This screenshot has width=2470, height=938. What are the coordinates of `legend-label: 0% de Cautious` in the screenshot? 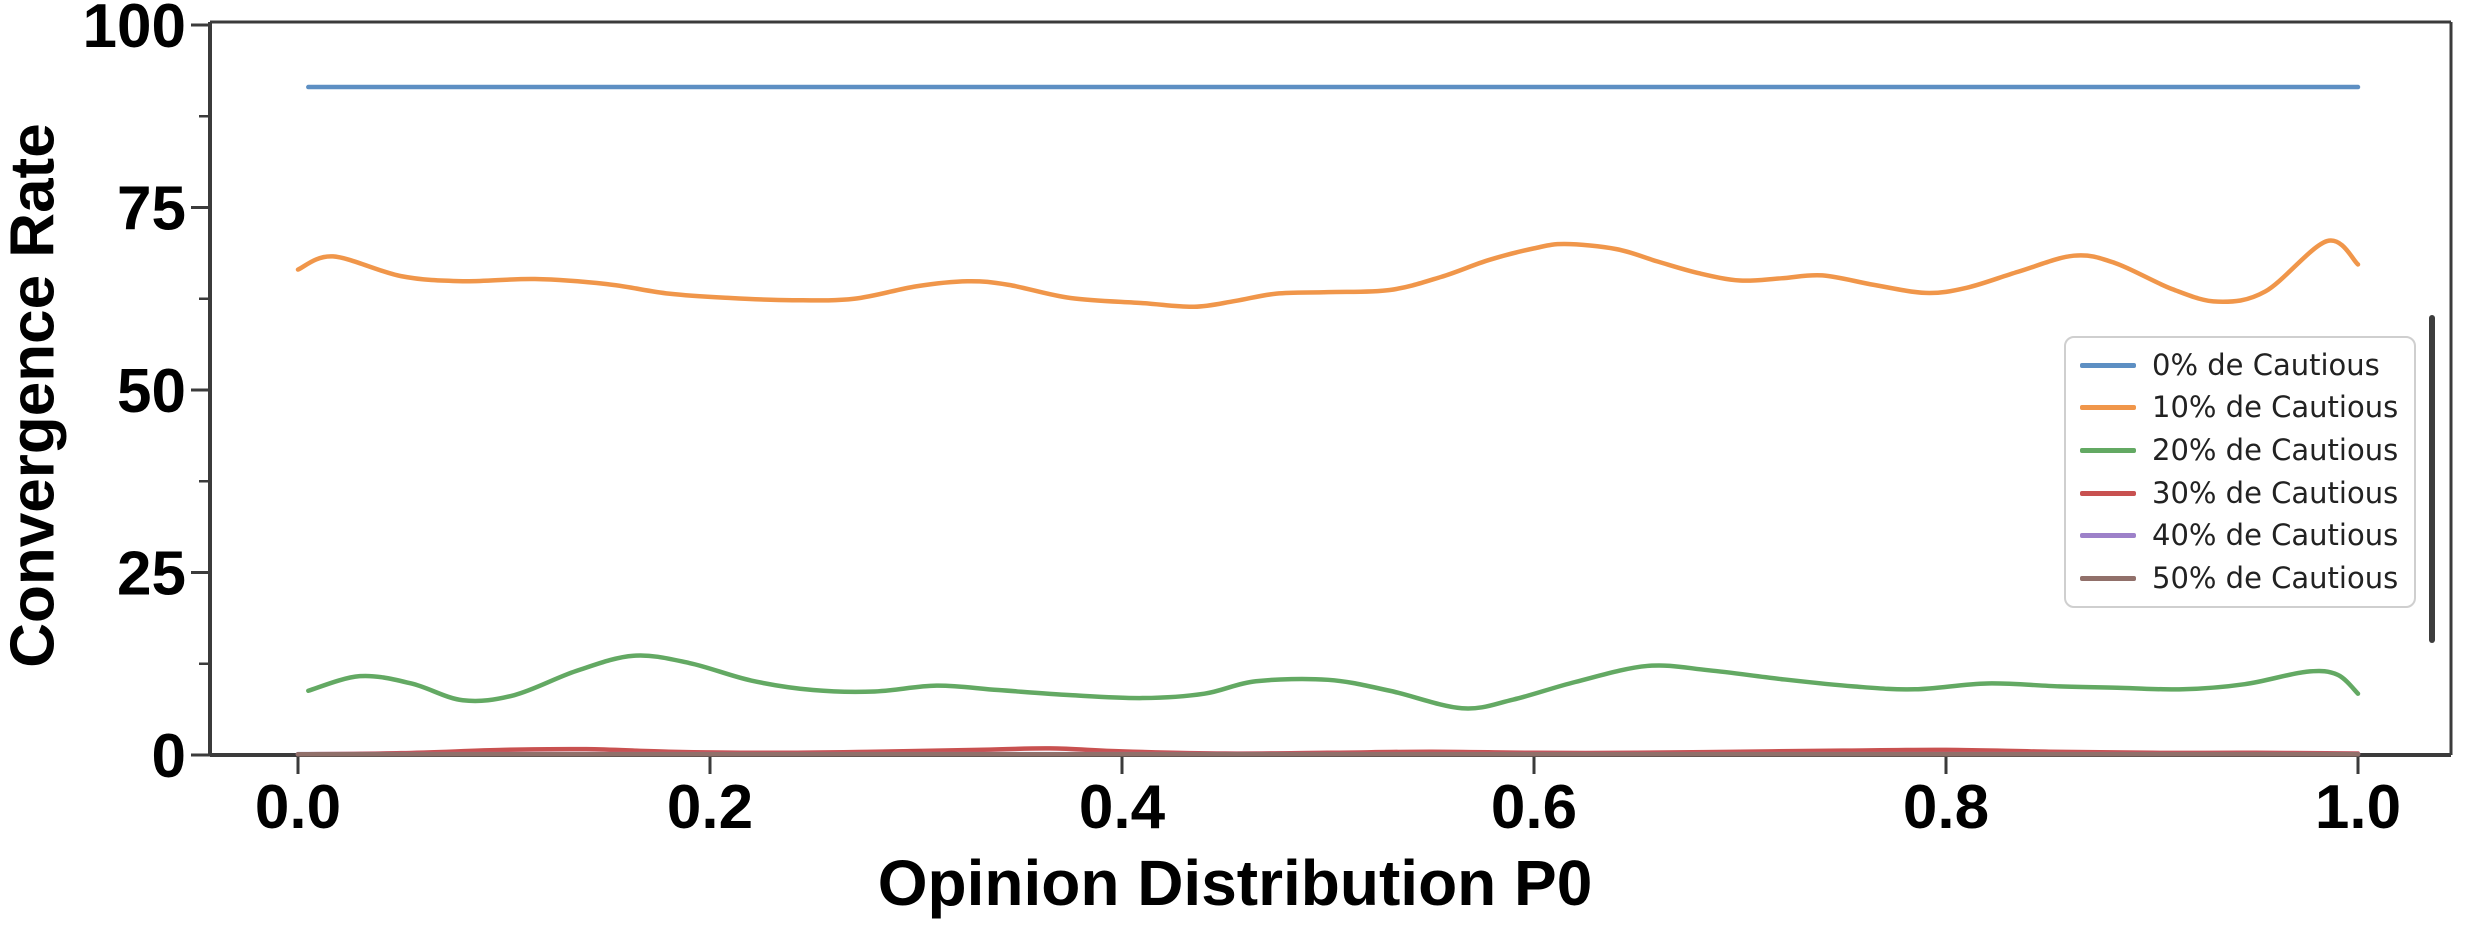 It's located at (2266, 364).